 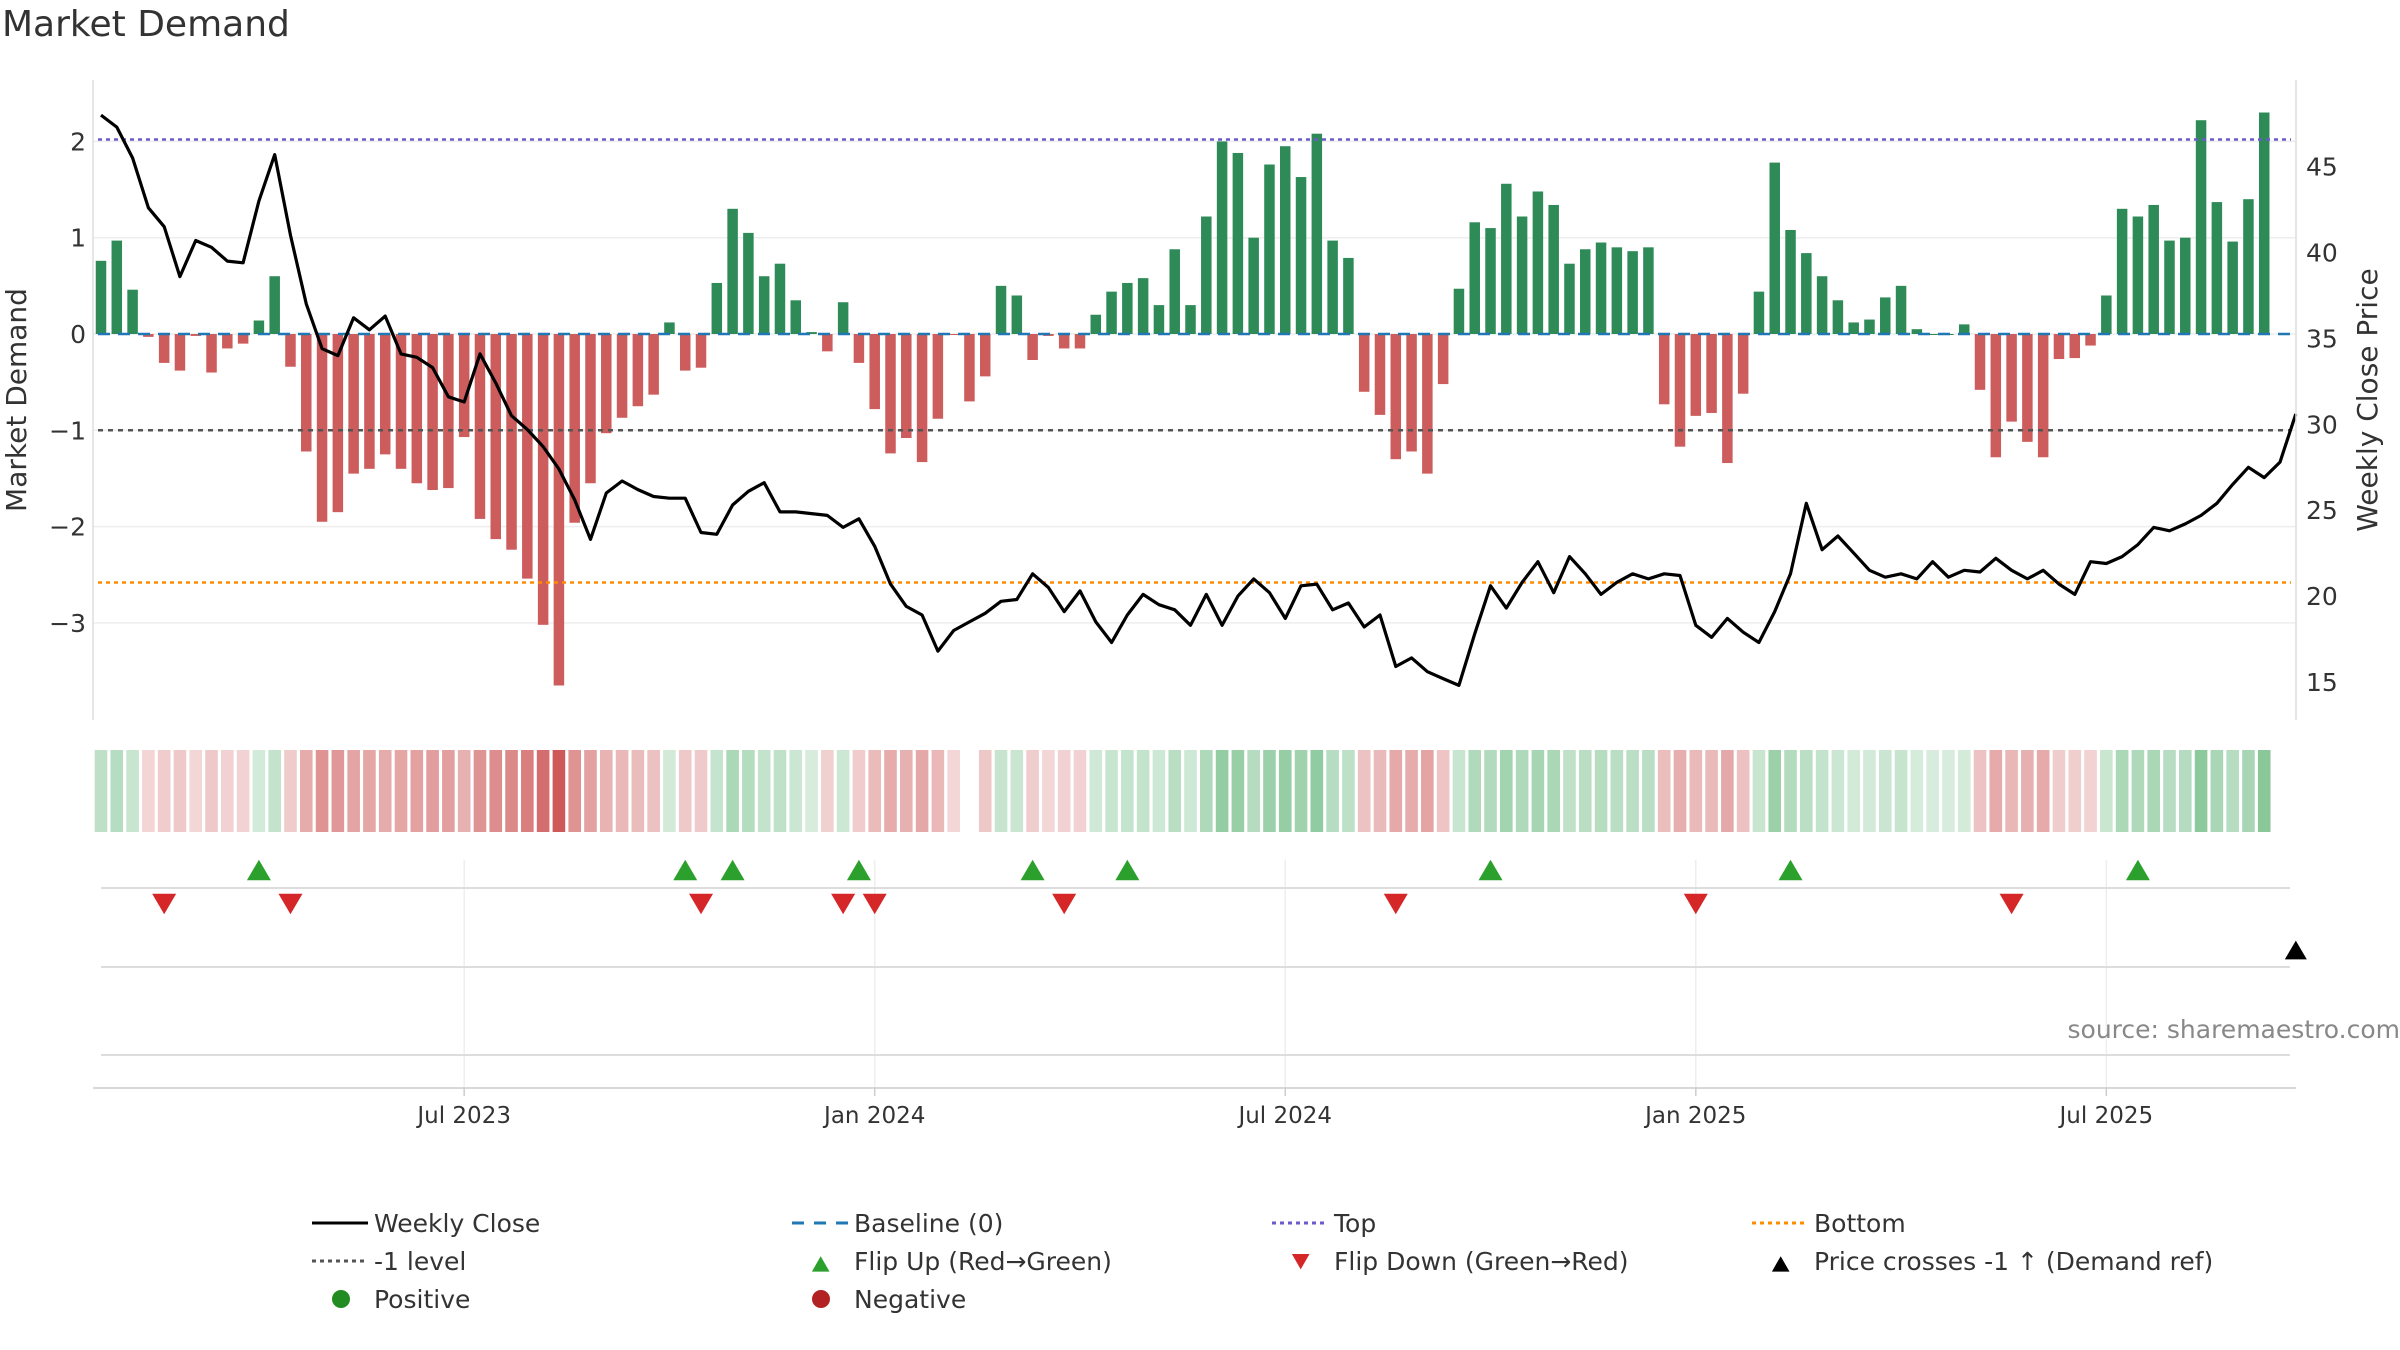 I want to click on legend-symbol-weekly_close, so click(x=340, y=1223).